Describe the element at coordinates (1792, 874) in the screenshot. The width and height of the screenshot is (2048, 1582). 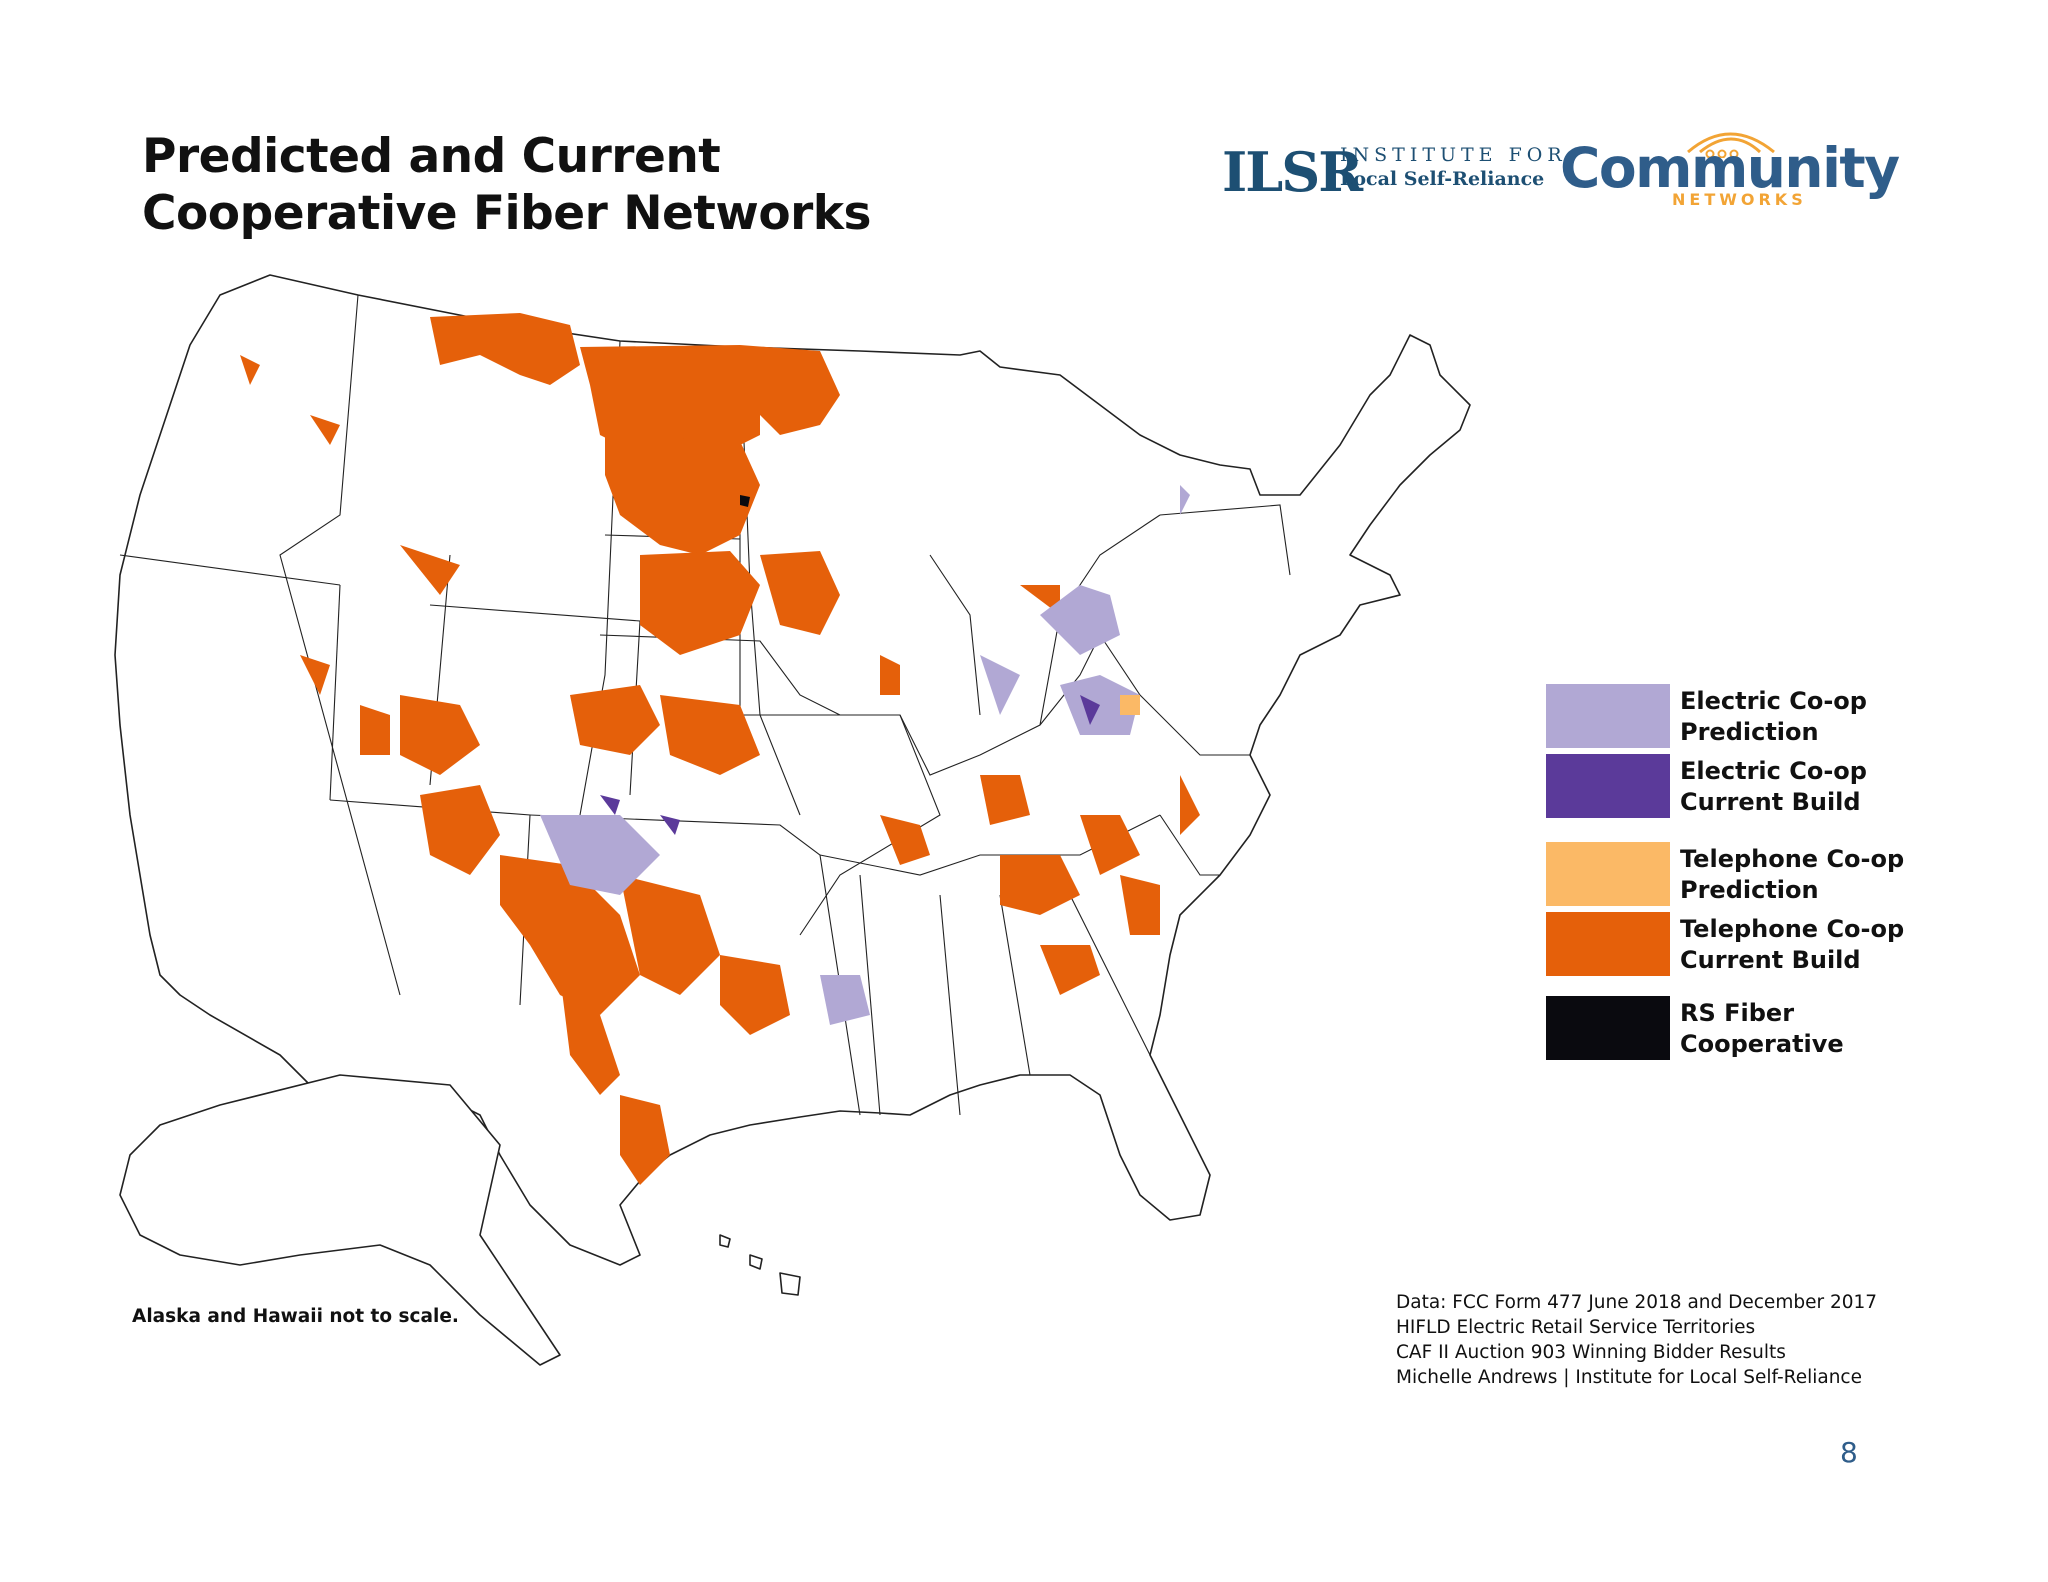
I see `legend-label: Telephone Co-op Prediction` at that location.